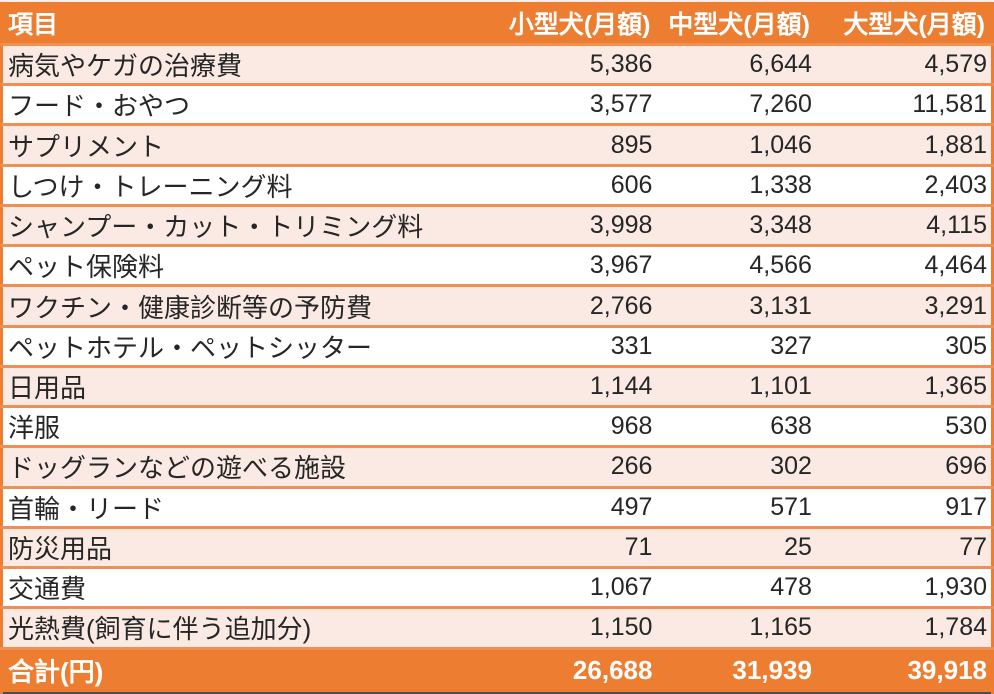  I want to click on table-row: 洋服 968 638 530, so click(497, 426).